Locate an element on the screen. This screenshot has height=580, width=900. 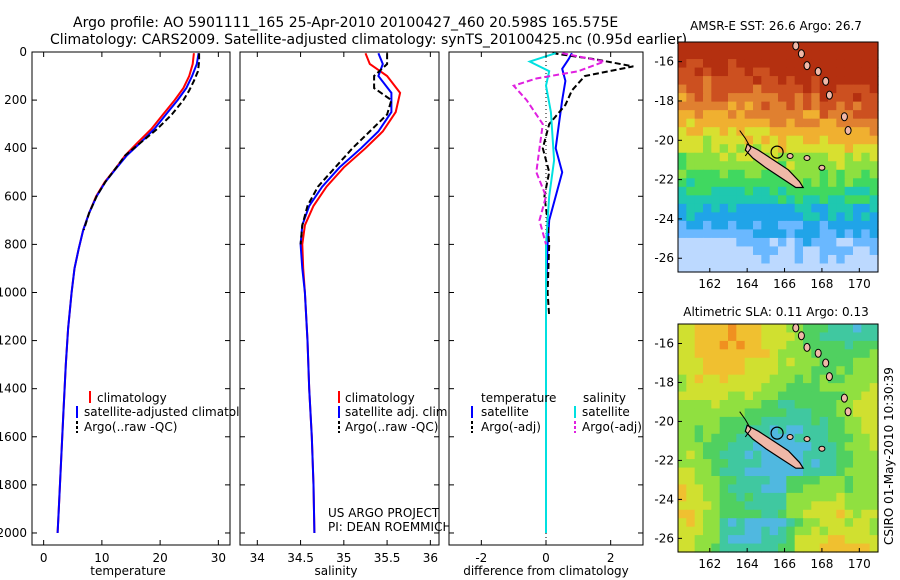
y-tick-label: 1000 is located at coordinates (13, 292).